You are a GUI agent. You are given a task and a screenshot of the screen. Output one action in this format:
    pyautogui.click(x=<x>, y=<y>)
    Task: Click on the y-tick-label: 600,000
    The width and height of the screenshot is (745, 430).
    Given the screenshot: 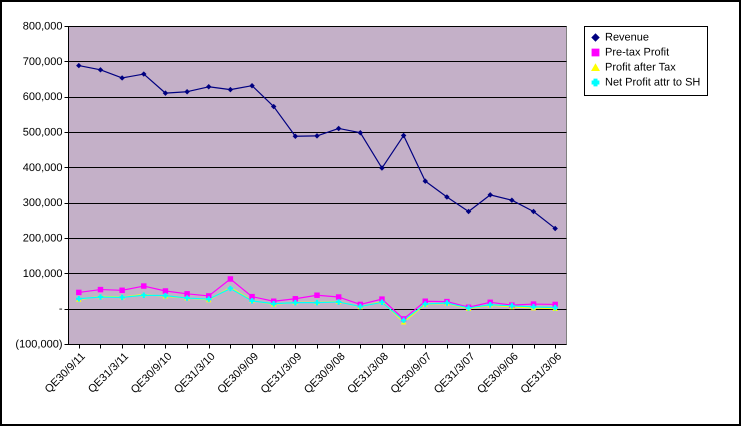 What is the action you would take?
    pyautogui.click(x=42, y=97)
    